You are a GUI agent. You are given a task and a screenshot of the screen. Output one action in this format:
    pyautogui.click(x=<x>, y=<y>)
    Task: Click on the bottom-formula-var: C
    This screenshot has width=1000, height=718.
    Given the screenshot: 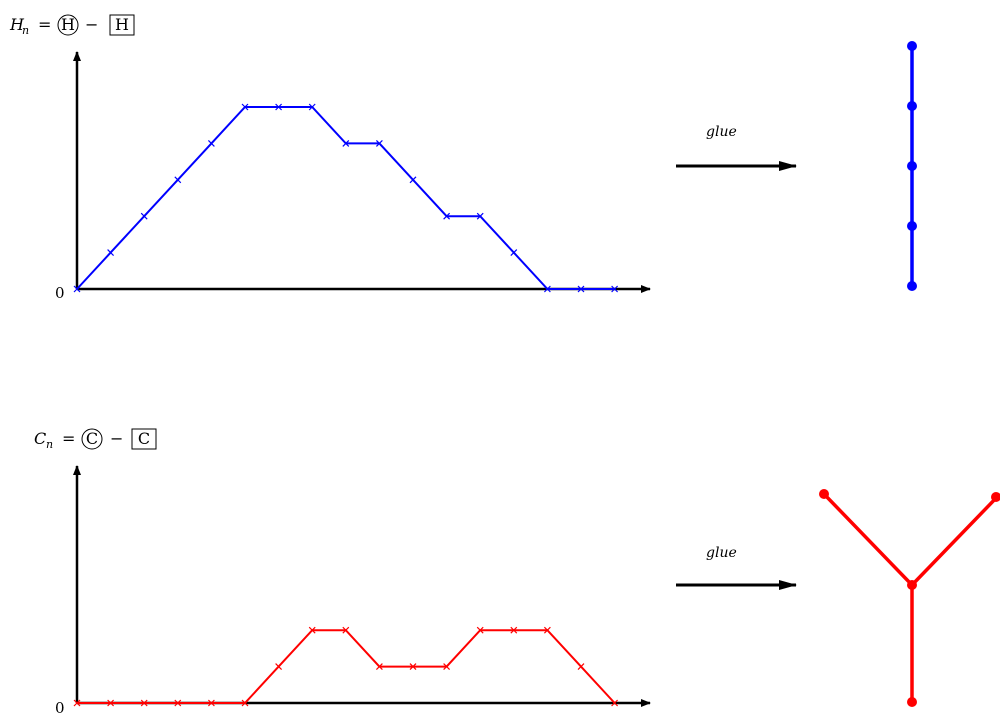 What is the action you would take?
    pyautogui.click(x=40, y=438)
    